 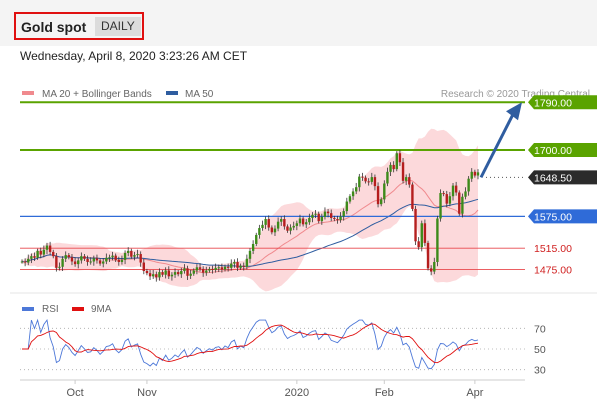 I want to click on level-tag-1575.00, so click(x=562, y=216).